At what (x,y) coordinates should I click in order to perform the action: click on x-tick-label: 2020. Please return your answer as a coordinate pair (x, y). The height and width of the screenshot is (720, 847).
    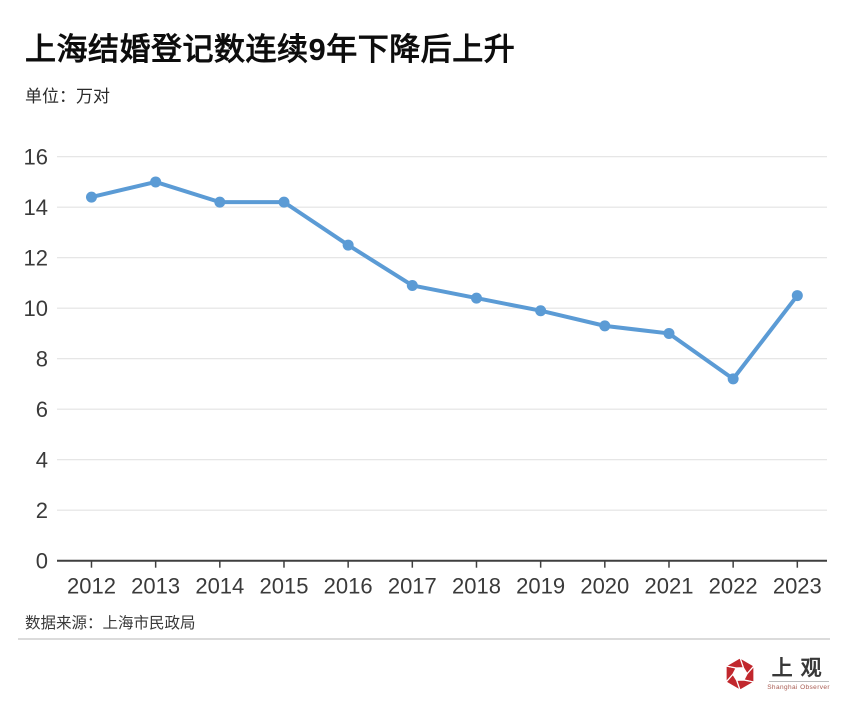
    Looking at the image, I should click on (604, 586).